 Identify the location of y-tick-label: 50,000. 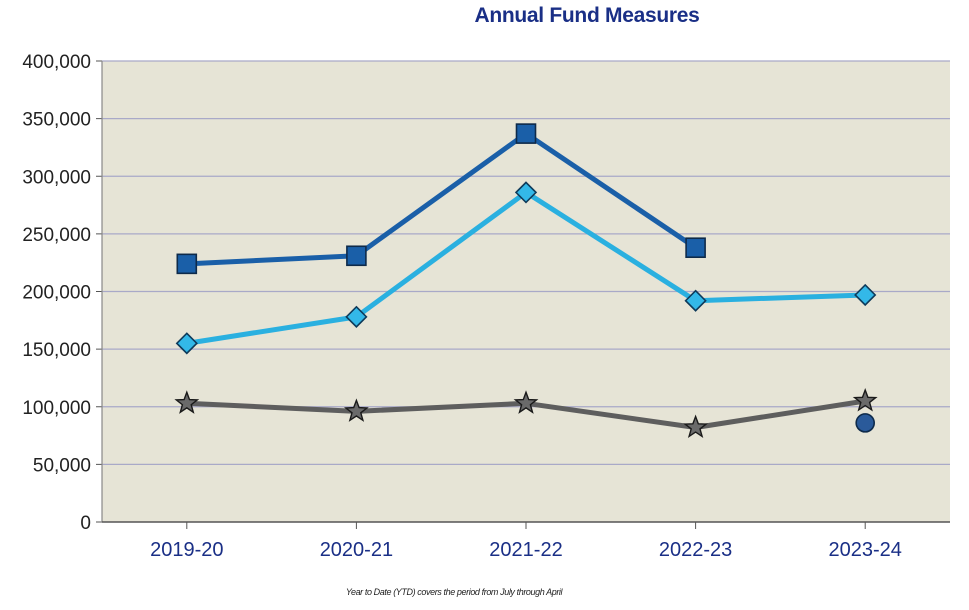
(62, 465).